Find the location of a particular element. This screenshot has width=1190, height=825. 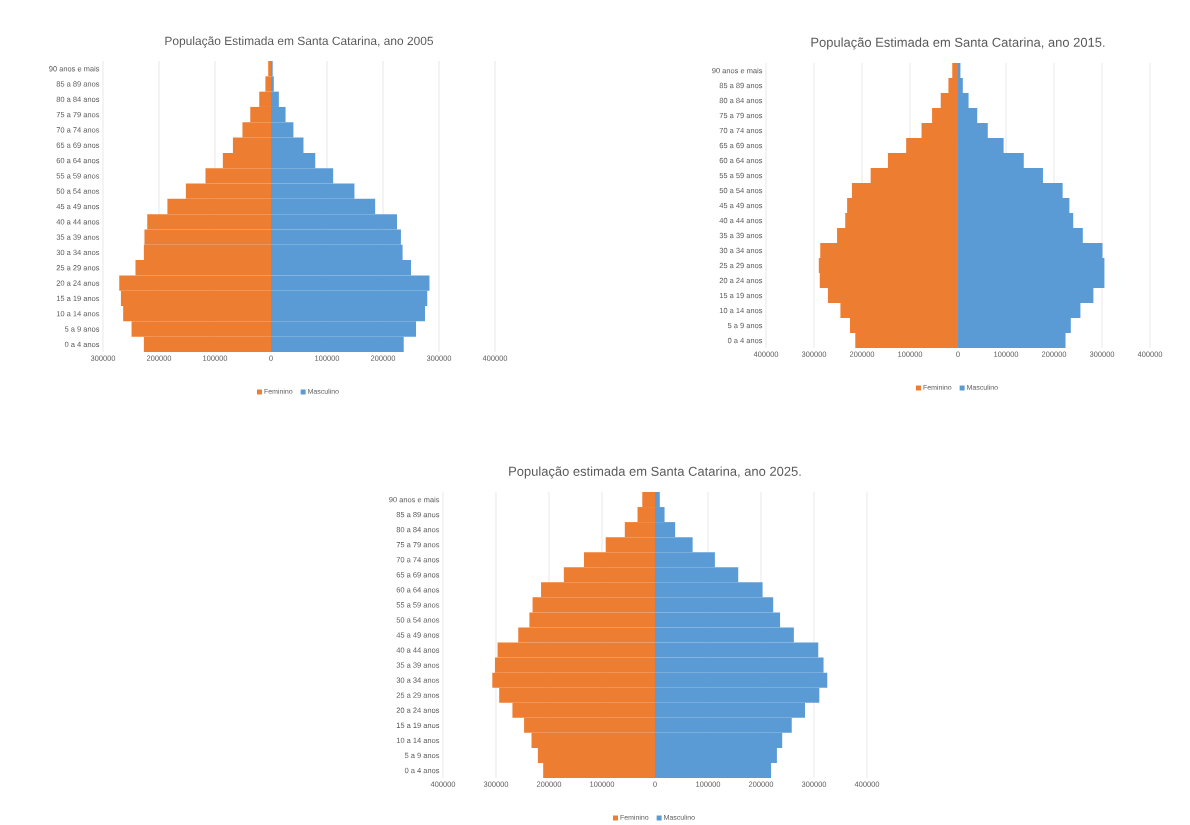

chart-title: População Estimada em Santa Catarina, ano 2015. is located at coordinates (958, 43).